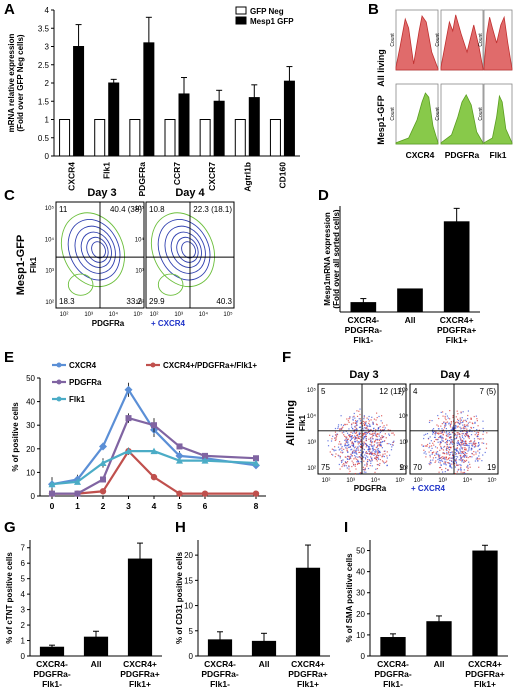 This screenshot has width=520, height=695. Describe the element at coordinates (139, 303) in the screenshot. I see `flow-y-tick-label: 10²` at that location.